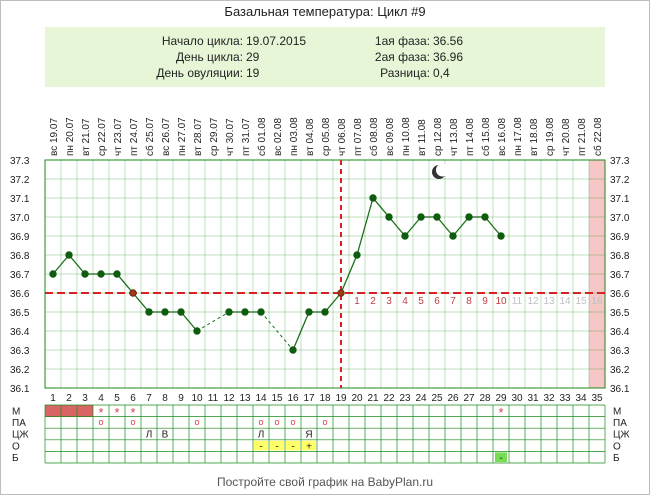 The image size is (650, 495). Describe the element at coordinates (262, 136) in the screenshot. I see `date-label: сб 01.08` at that location.